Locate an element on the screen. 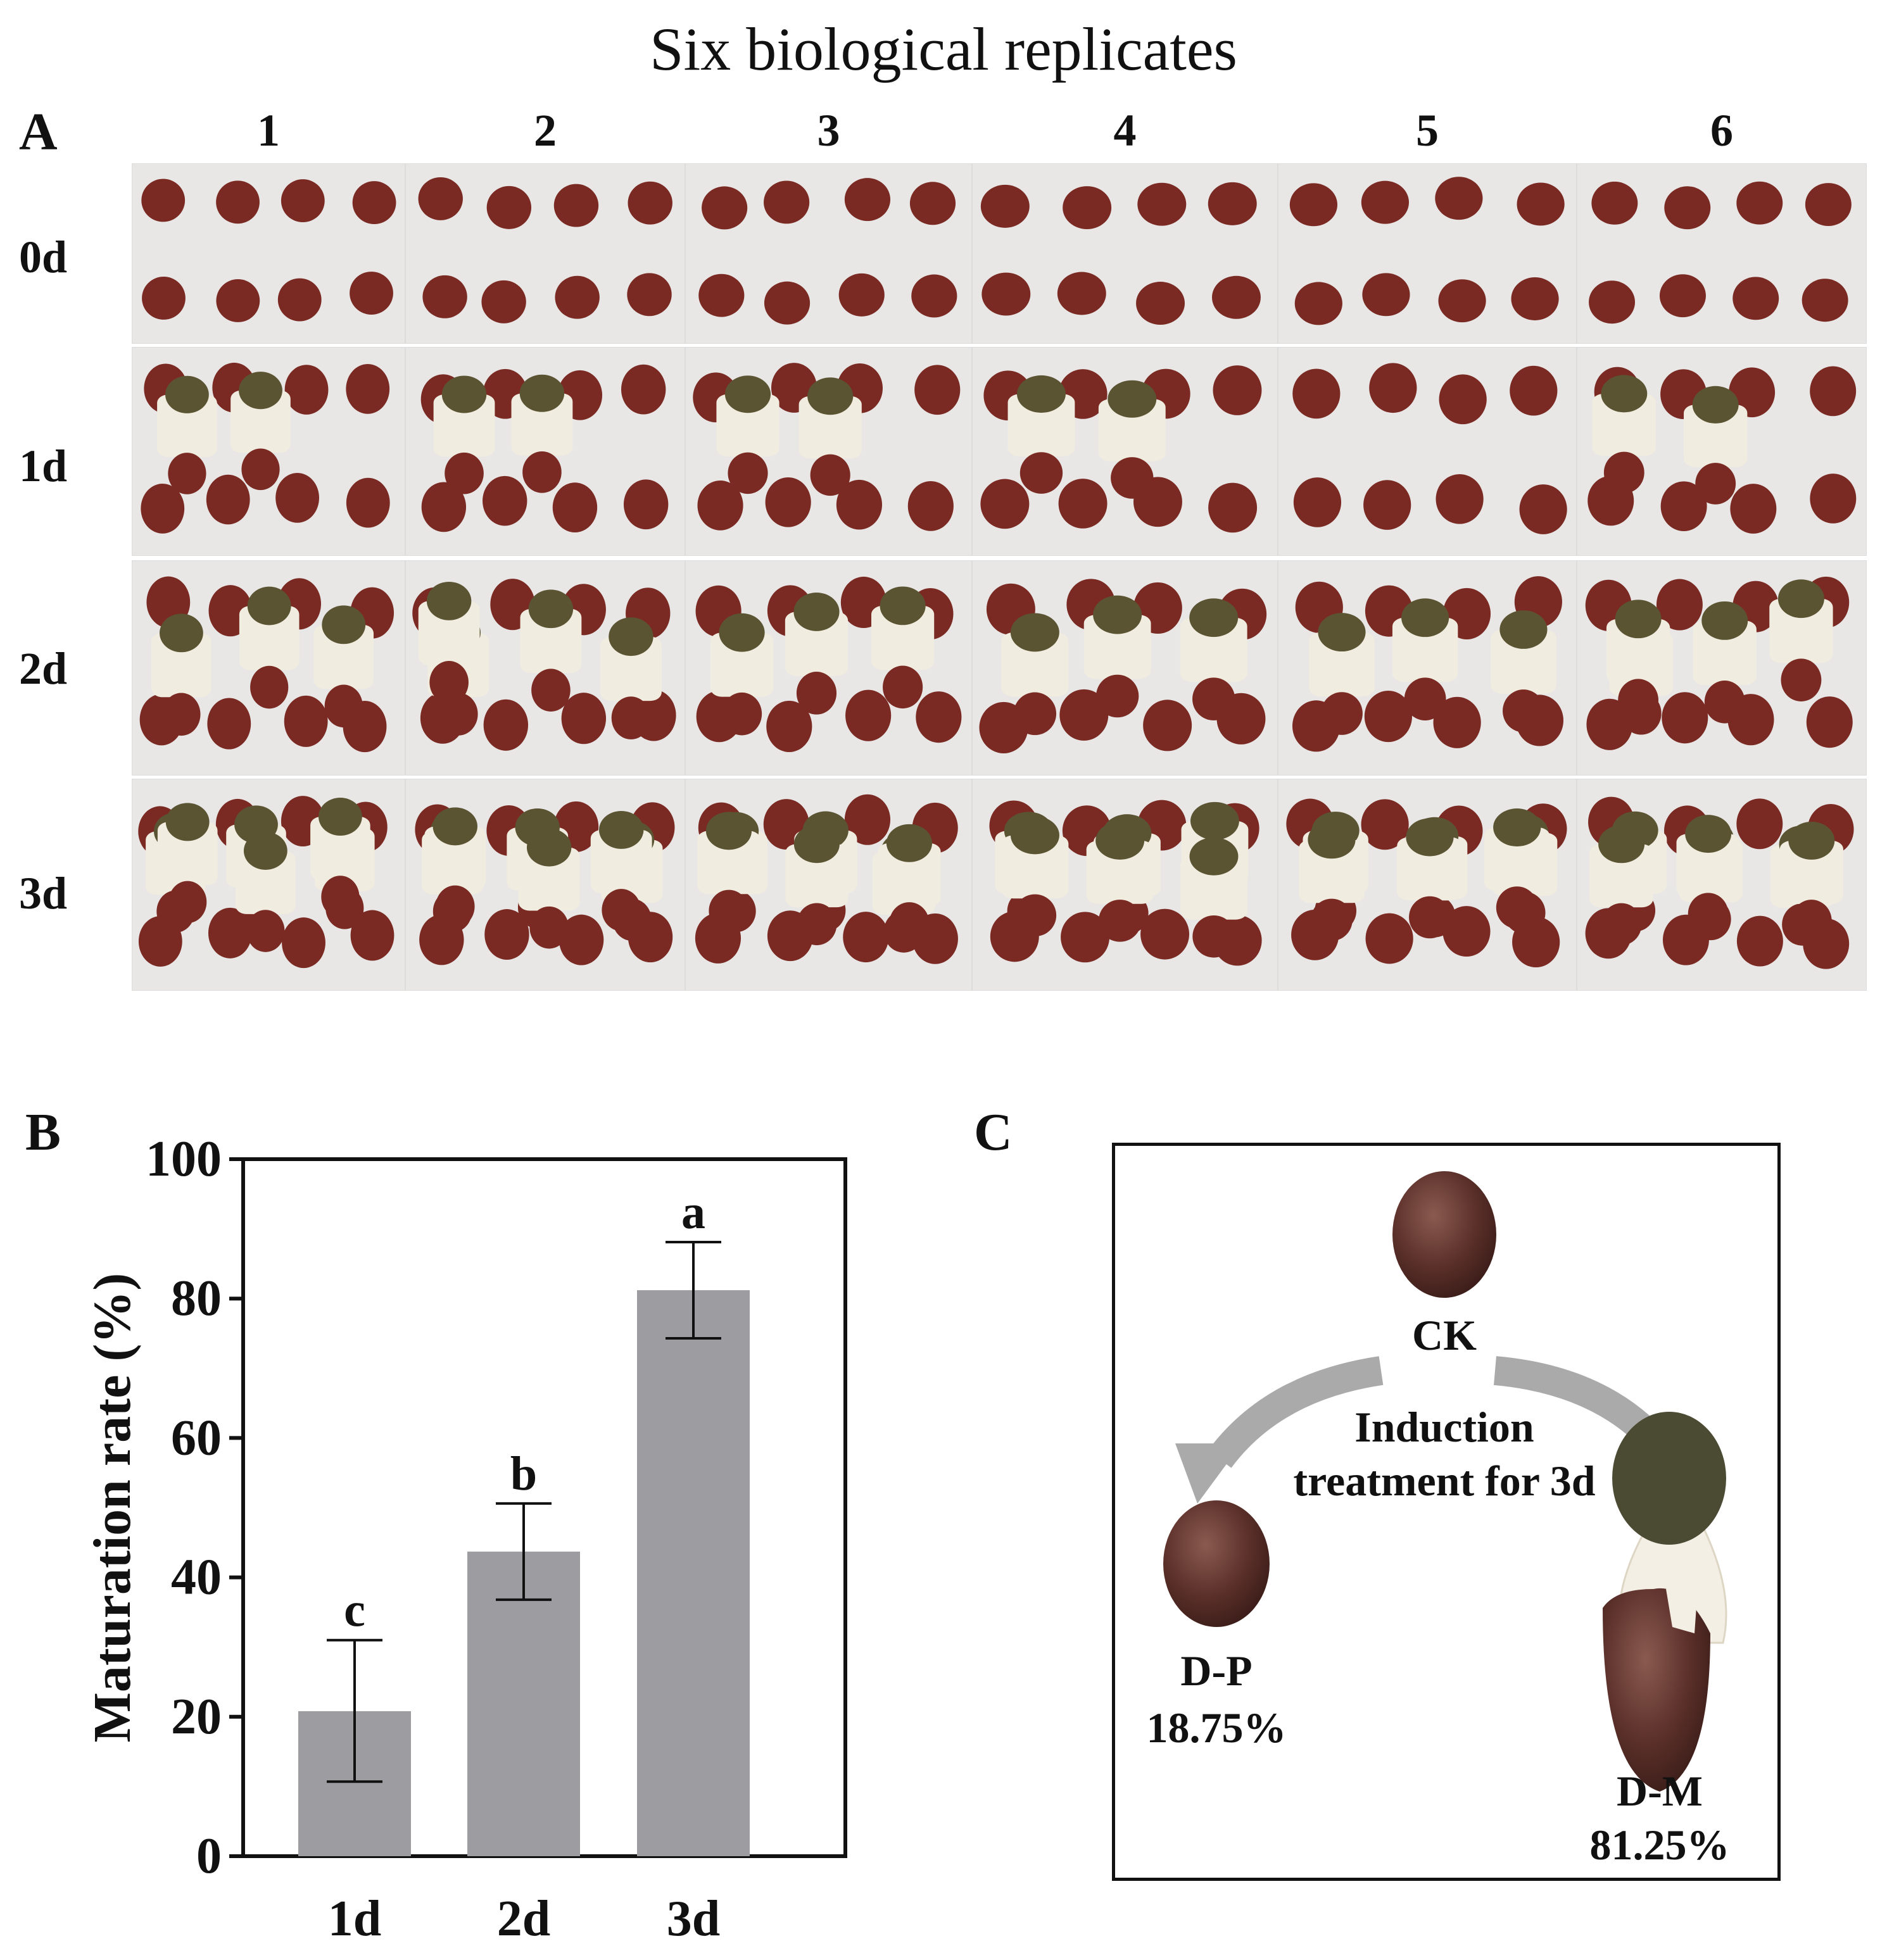 This screenshot has width=1887, height=1960. significance-letter-2d: b is located at coordinates (523, 1474).